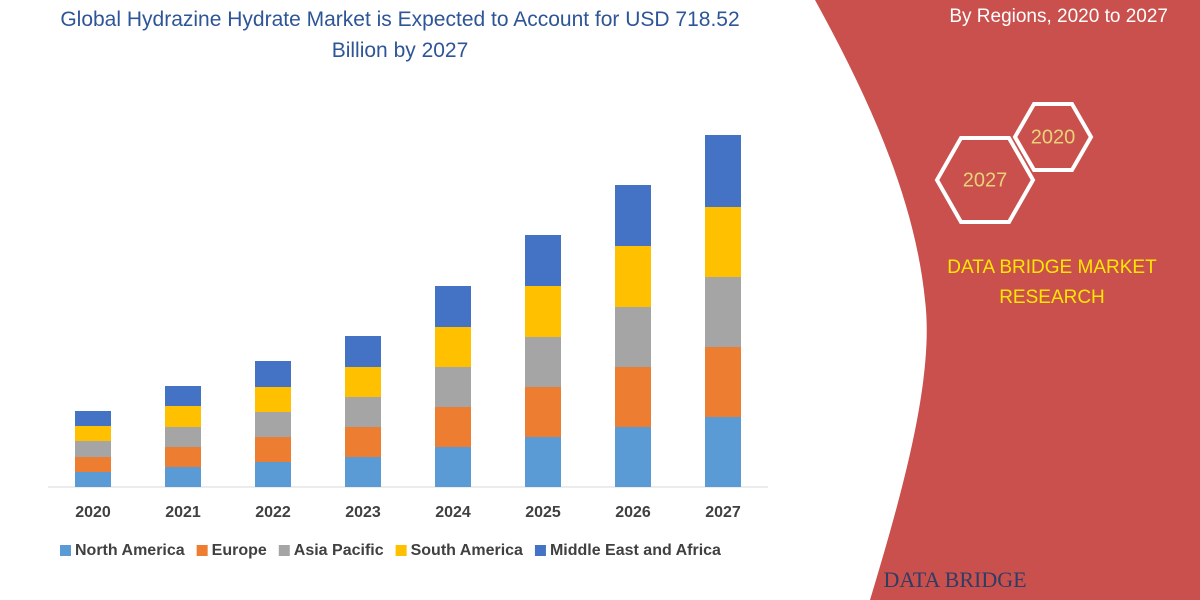 The height and width of the screenshot is (600, 1200). I want to click on x-tick-label: 2022, so click(273, 512).